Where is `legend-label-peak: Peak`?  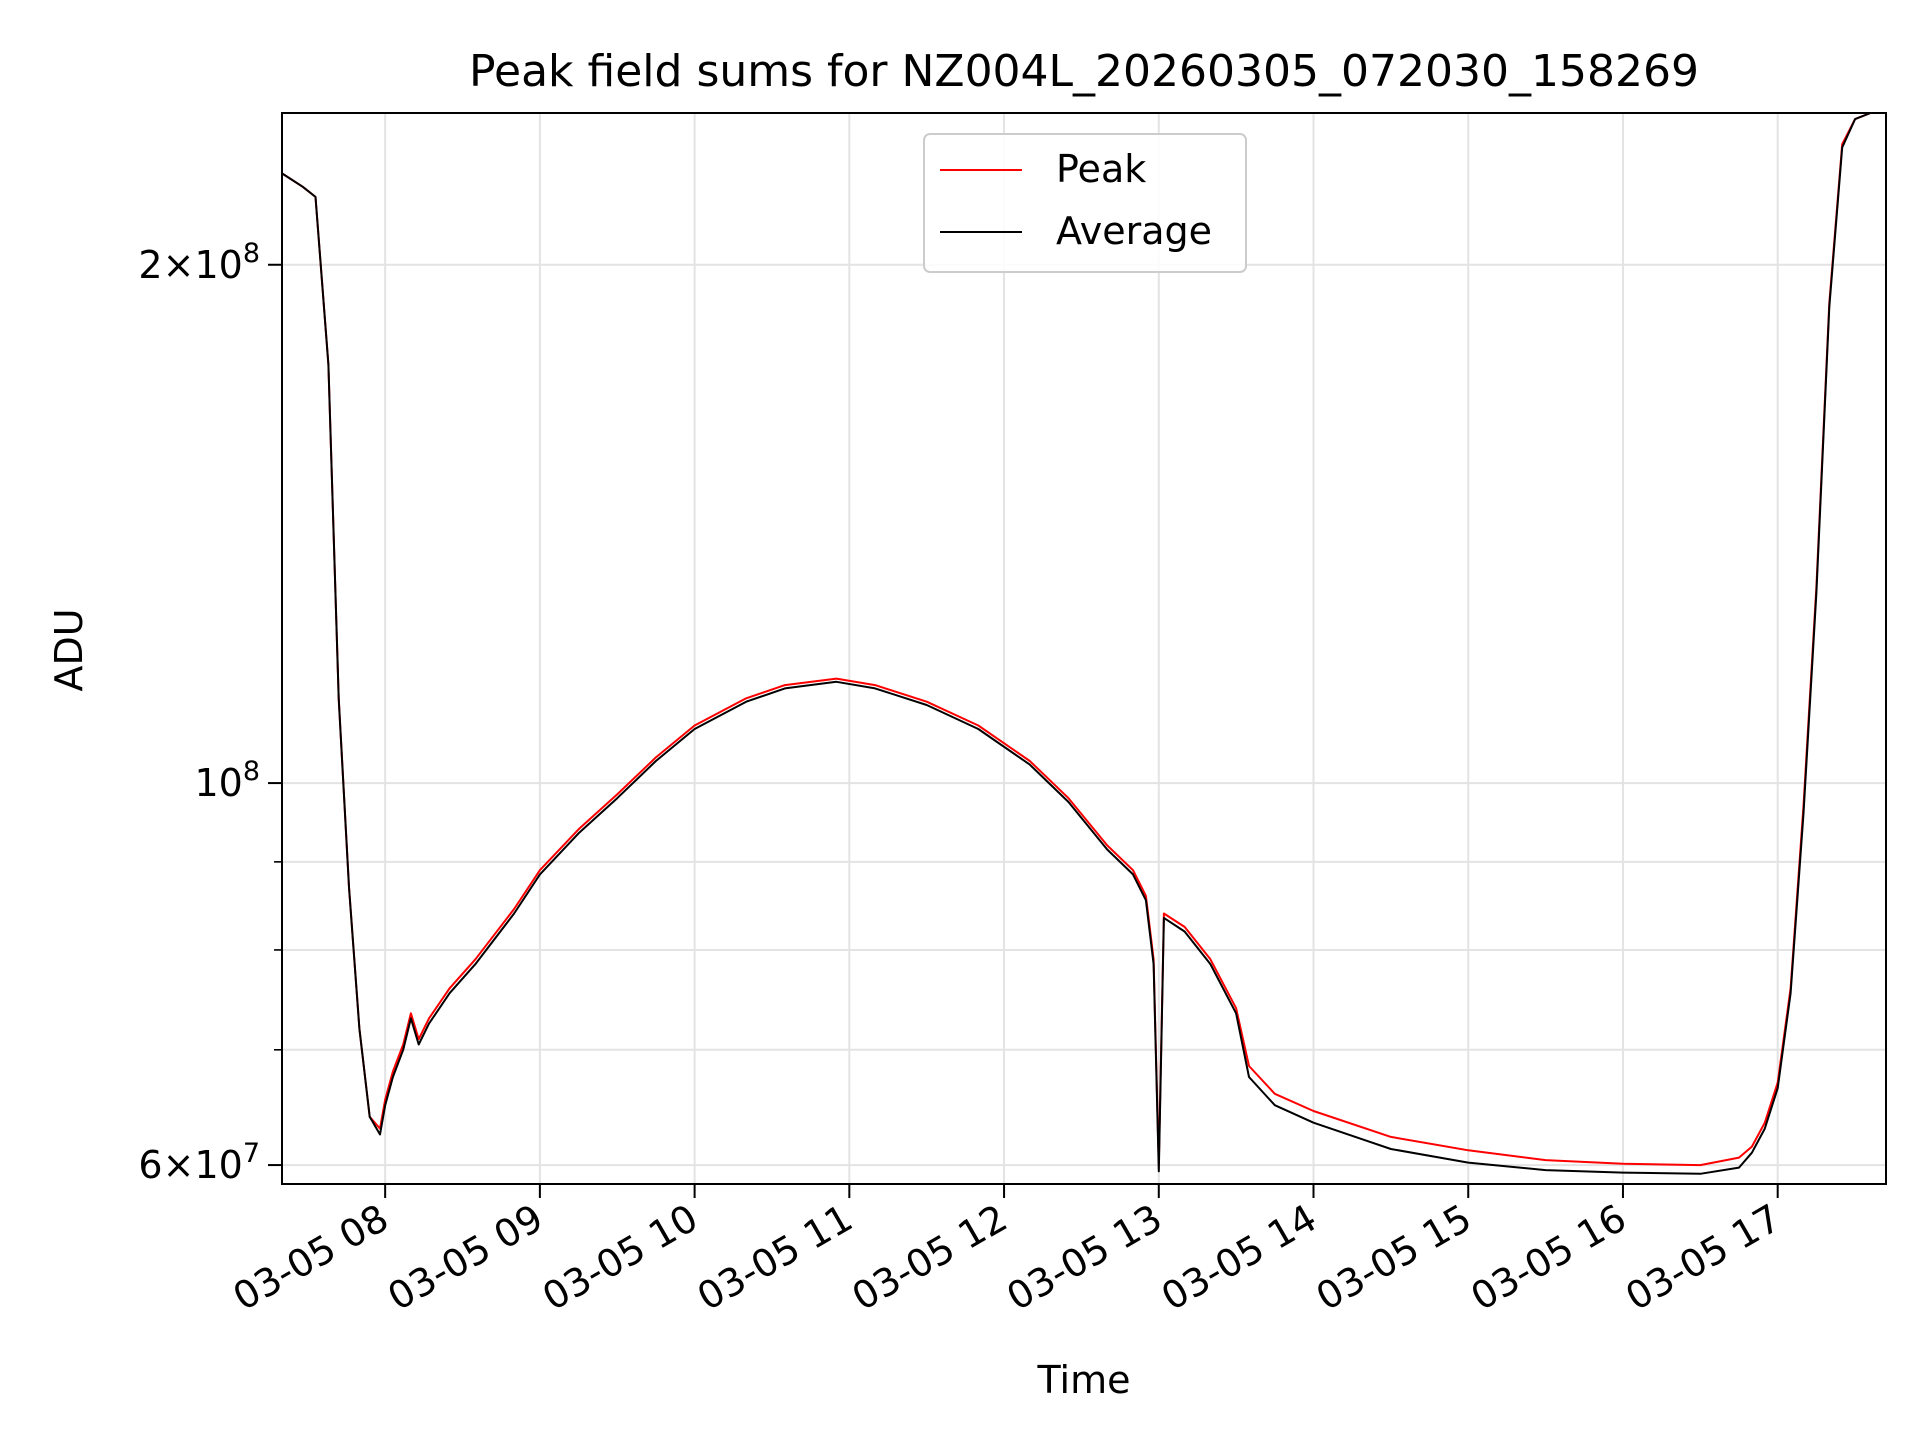
legend-label-peak: Peak is located at coordinates (1101, 169).